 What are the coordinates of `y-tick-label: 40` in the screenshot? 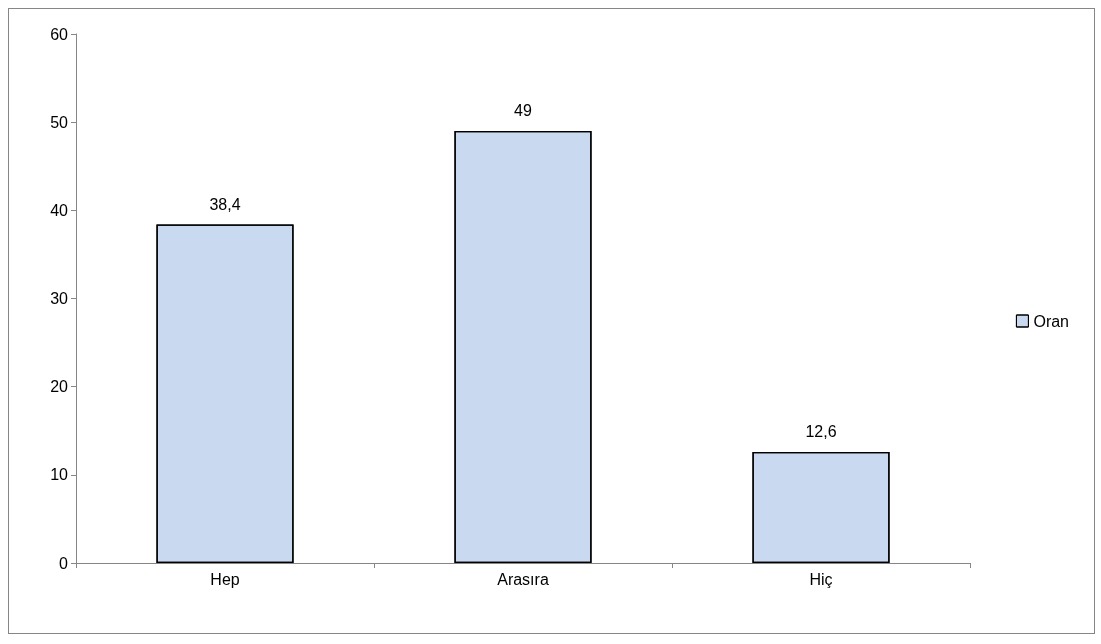 It's located at (59, 210).